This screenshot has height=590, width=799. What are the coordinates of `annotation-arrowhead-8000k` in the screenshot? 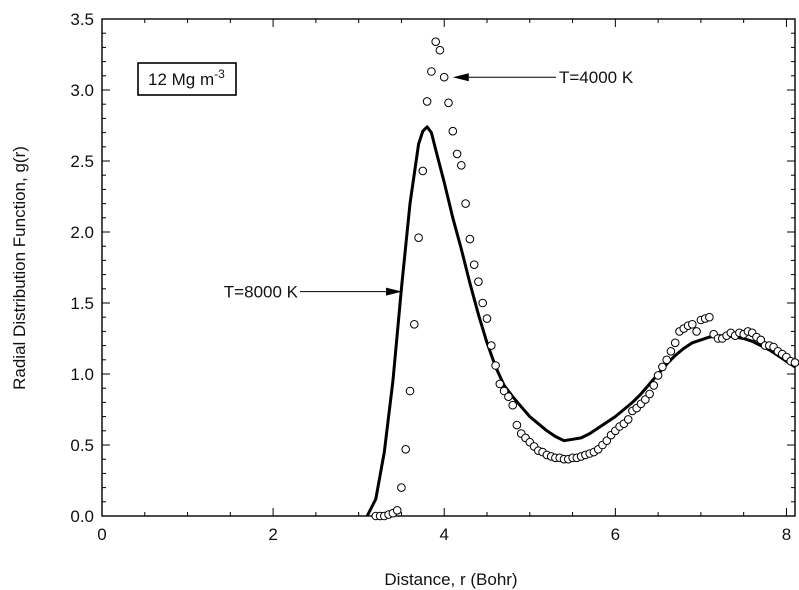 It's located at (394, 291).